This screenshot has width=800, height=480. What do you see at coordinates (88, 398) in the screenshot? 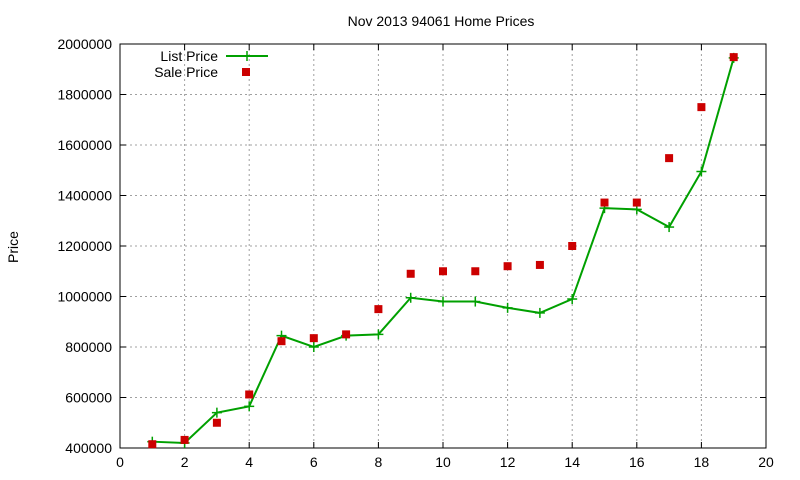
I see `y-tick-label: 600000` at bounding box center [88, 398].